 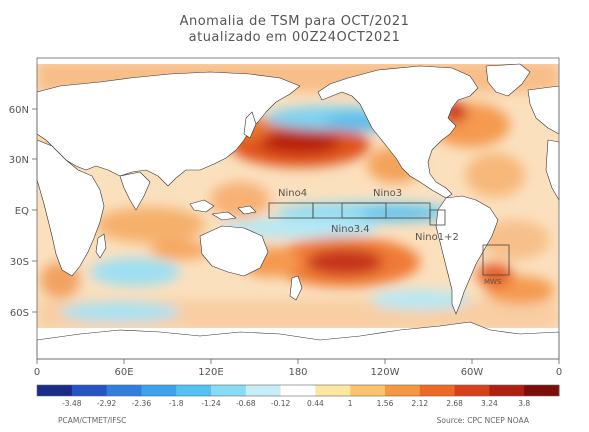 What do you see at coordinates (107, 403) in the screenshot?
I see `colorbar-tick-label: -2.92` at bounding box center [107, 403].